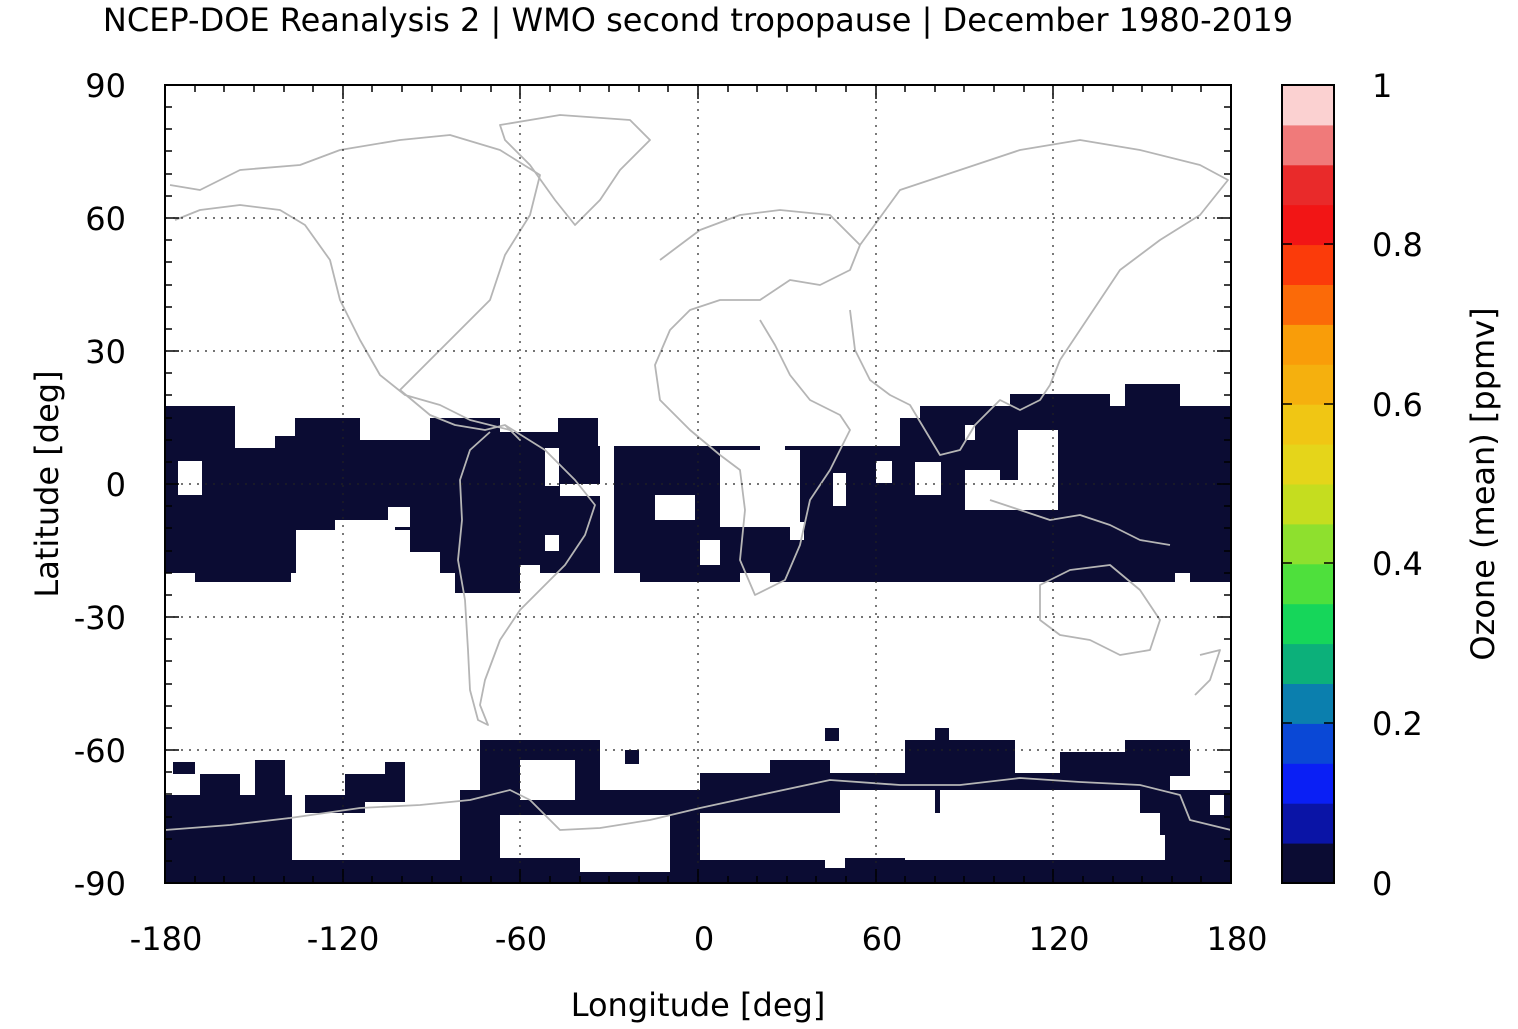  Describe the element at coordinates (1075, 413) in the screenshot. I see `band-east-top` at that location.